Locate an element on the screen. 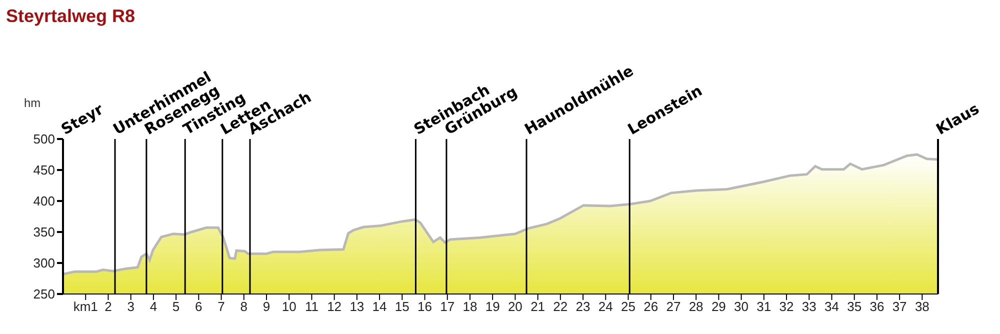 The image size is (1000, 334). y-tick-label: 300 is located at coordinates (44, 263).